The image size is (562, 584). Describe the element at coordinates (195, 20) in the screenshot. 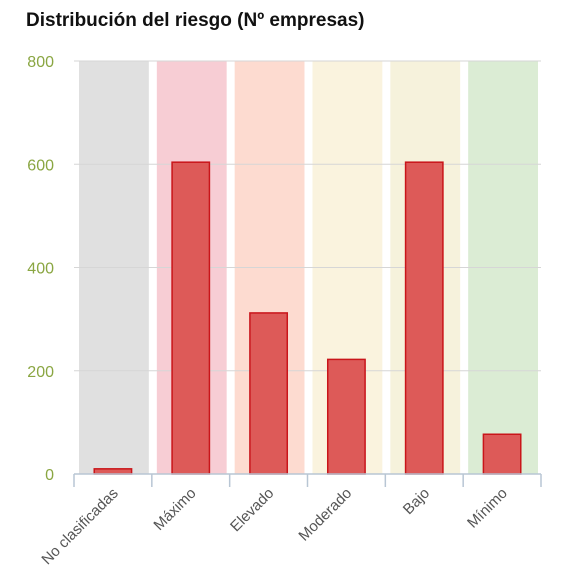

I see `chart-title: Distribución del riesgo (Nº empresas)` at that location.